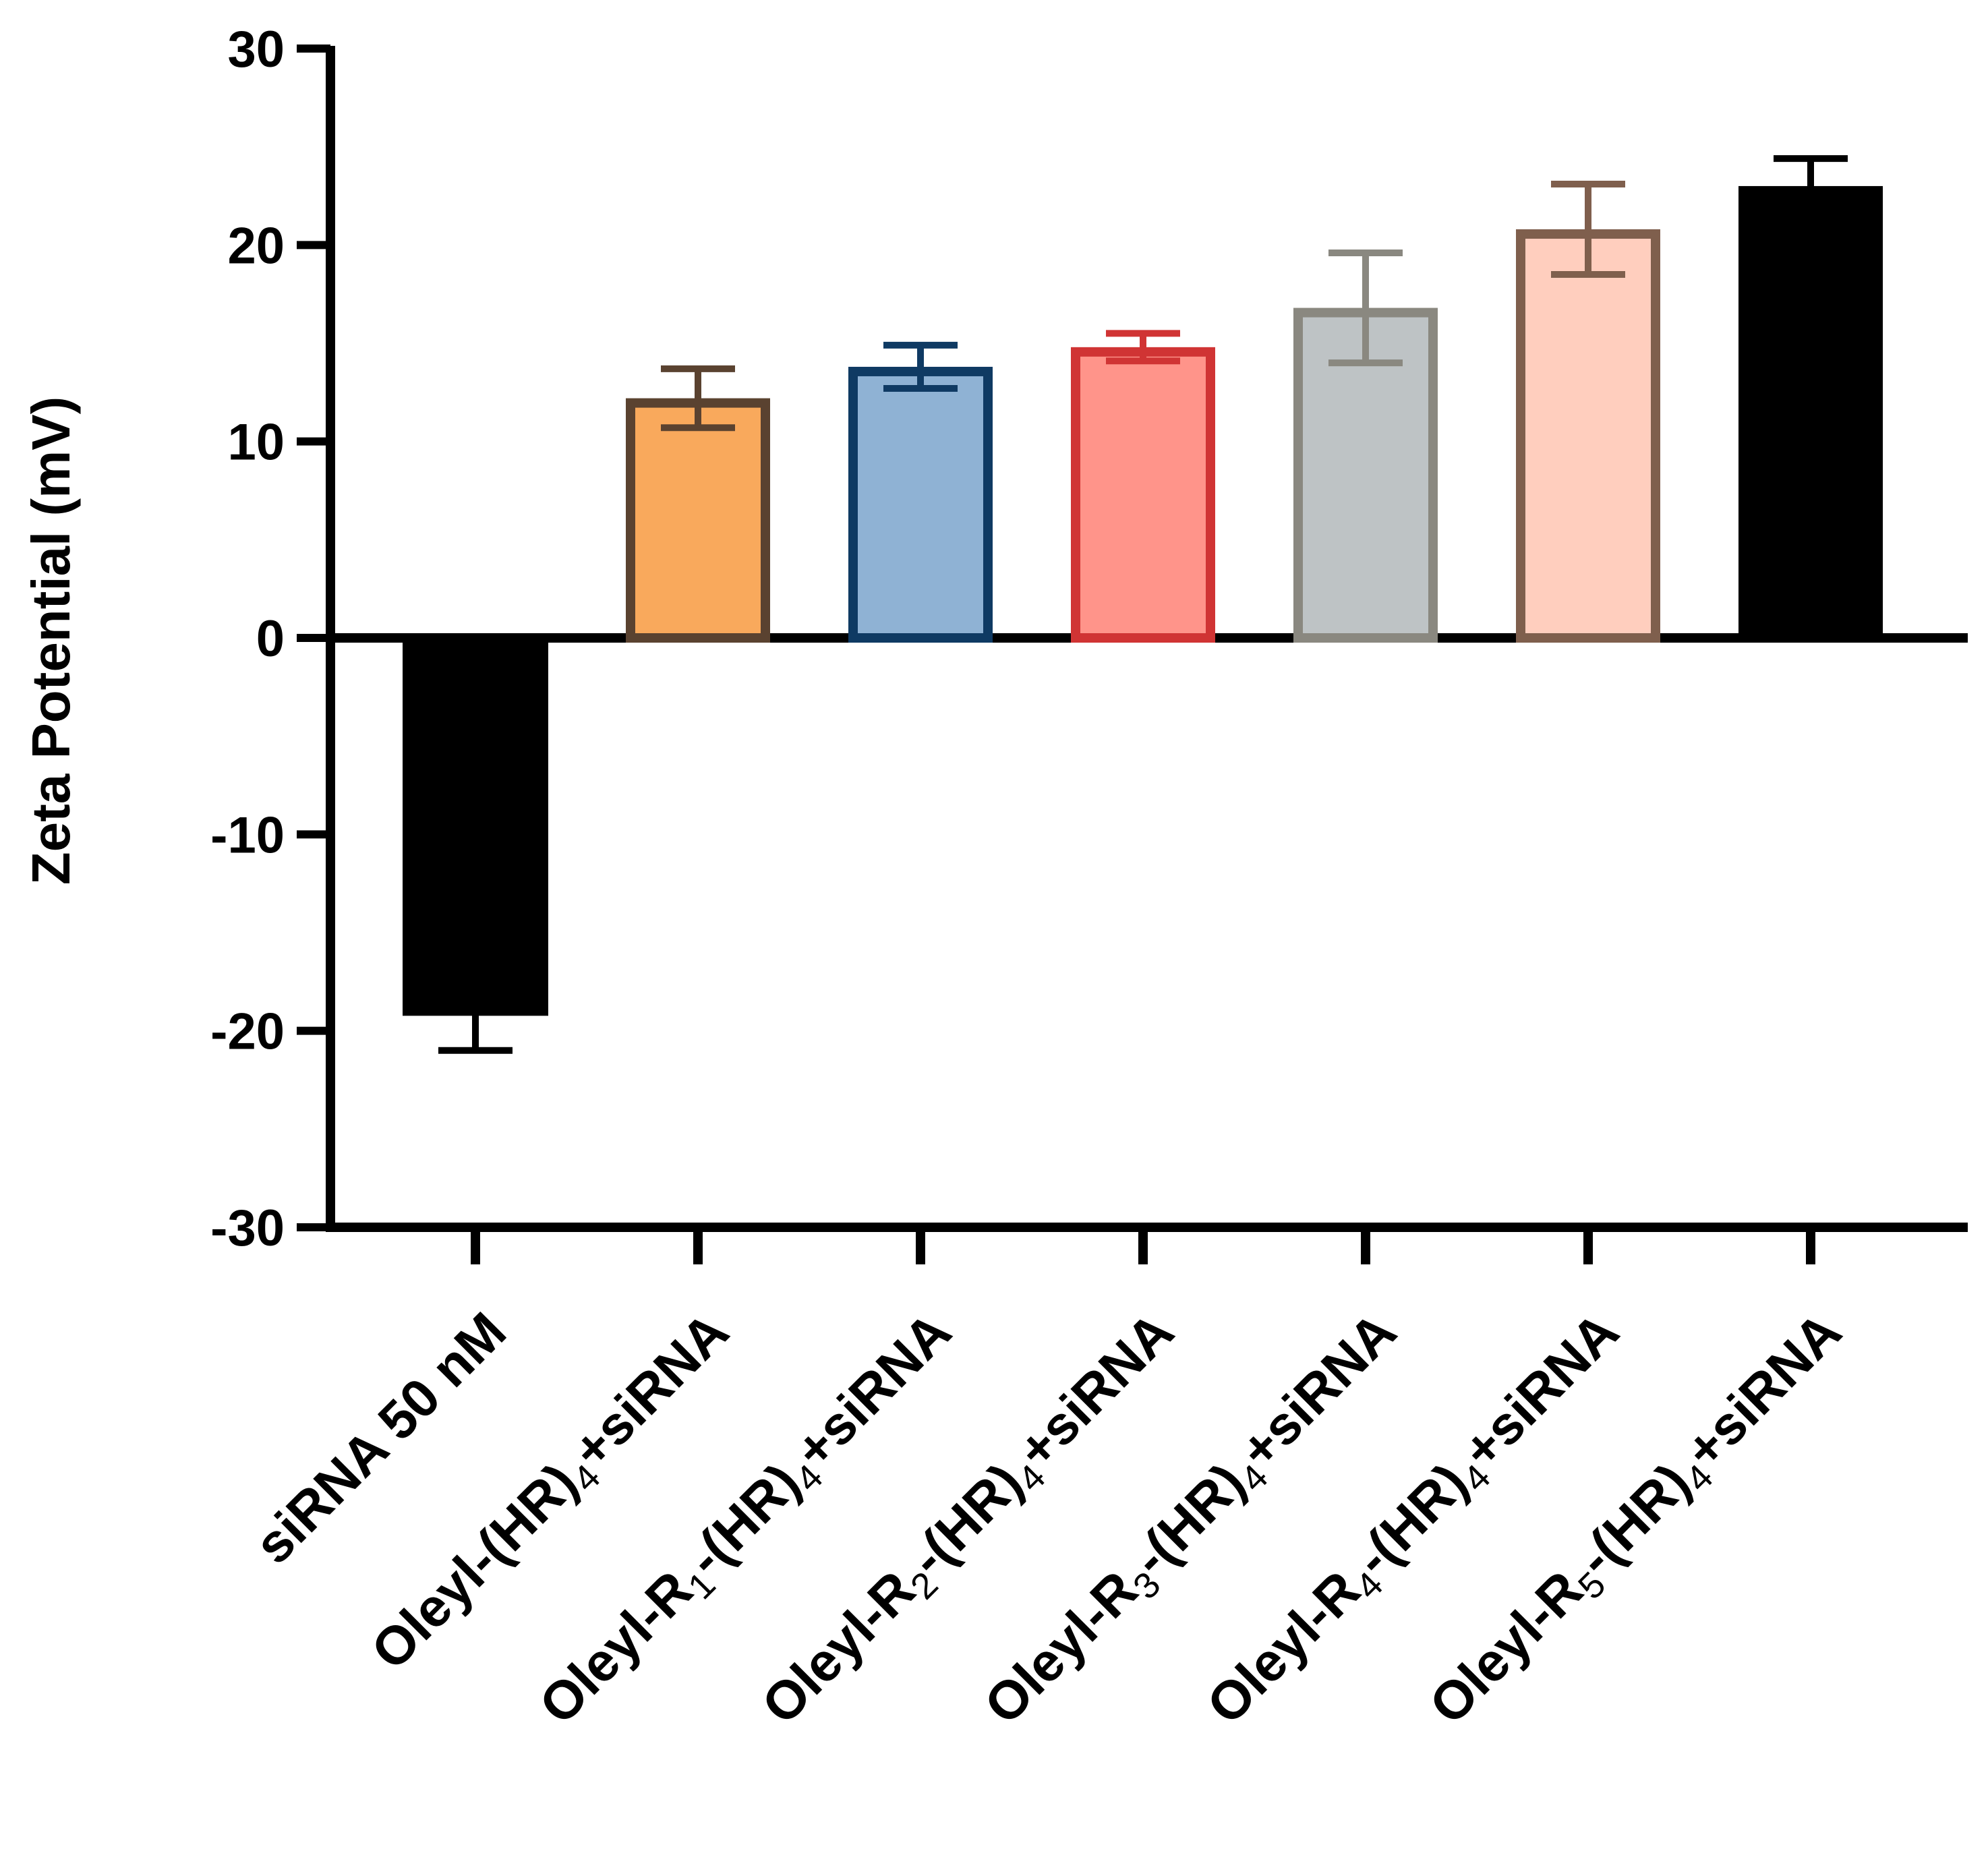  What do you see at coordinates (256, 442) in the screenshot?
I see `y-tick-label: 10` at bounding box center [256, 442].